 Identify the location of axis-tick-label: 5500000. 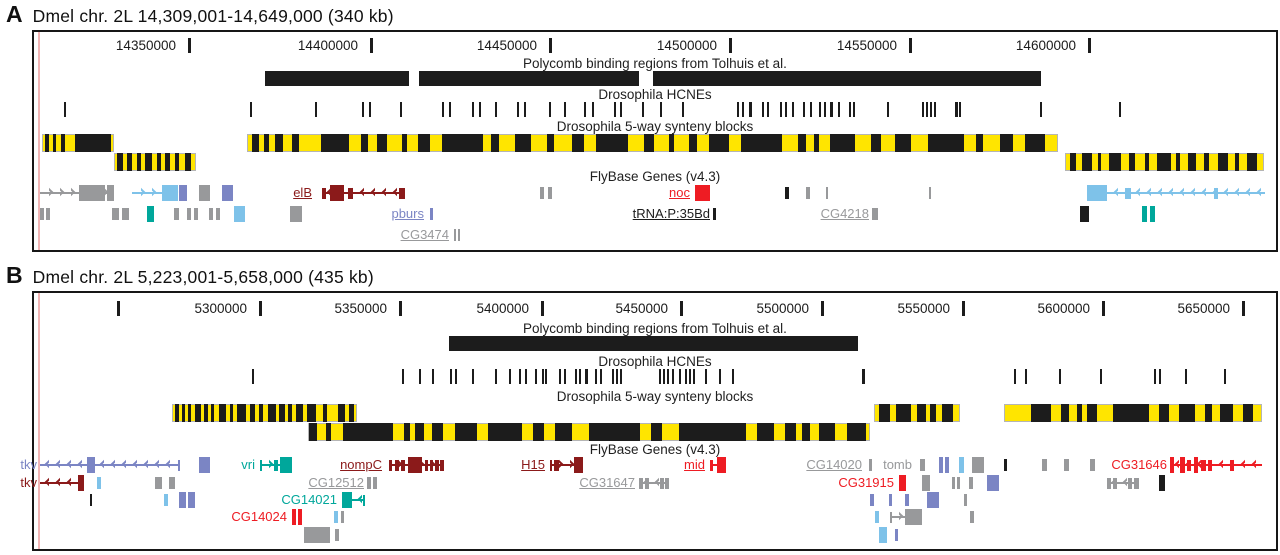
(782, 308).